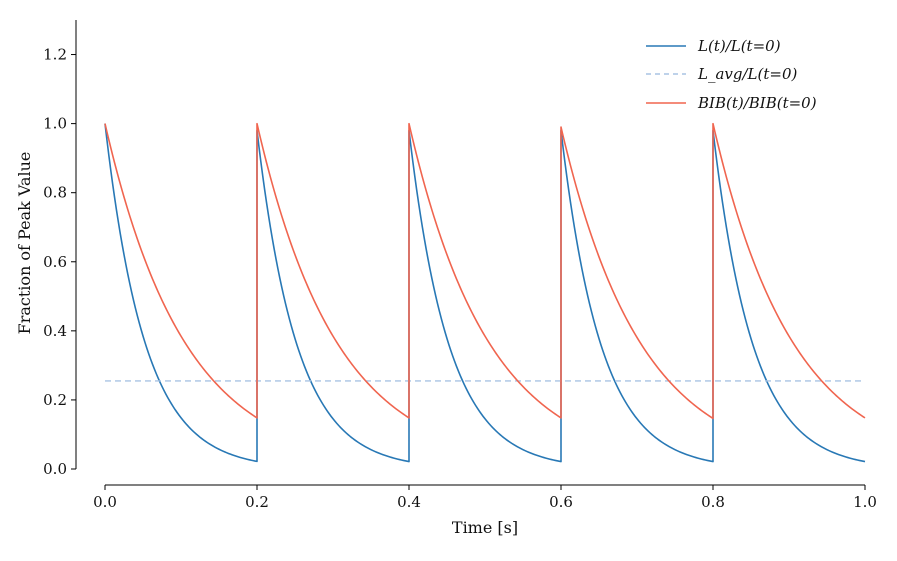  Describe the element at coordinates (747, 74) in the screenshot. I see `legend-label-average: L_avg/L(t=0)` at that location.